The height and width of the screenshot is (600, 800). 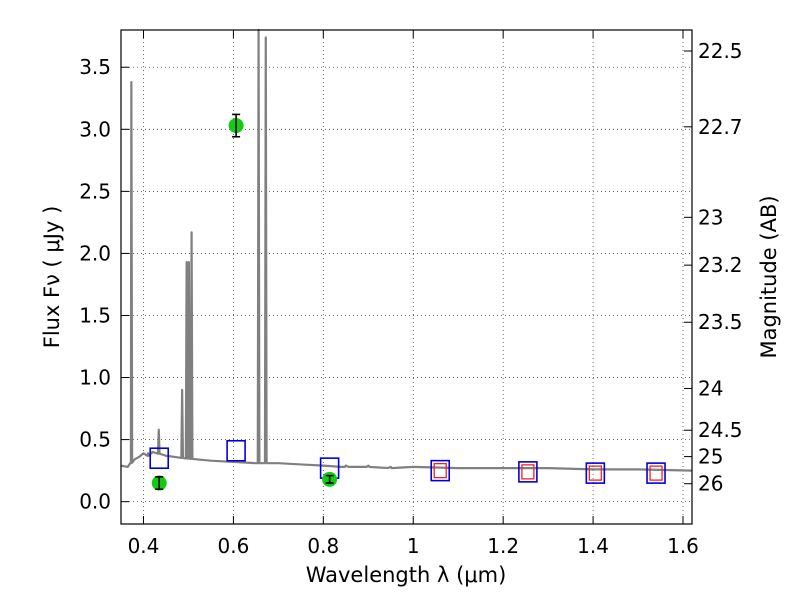 I want to click on y-tick-label: 2.0, so click(x=95, y=253).